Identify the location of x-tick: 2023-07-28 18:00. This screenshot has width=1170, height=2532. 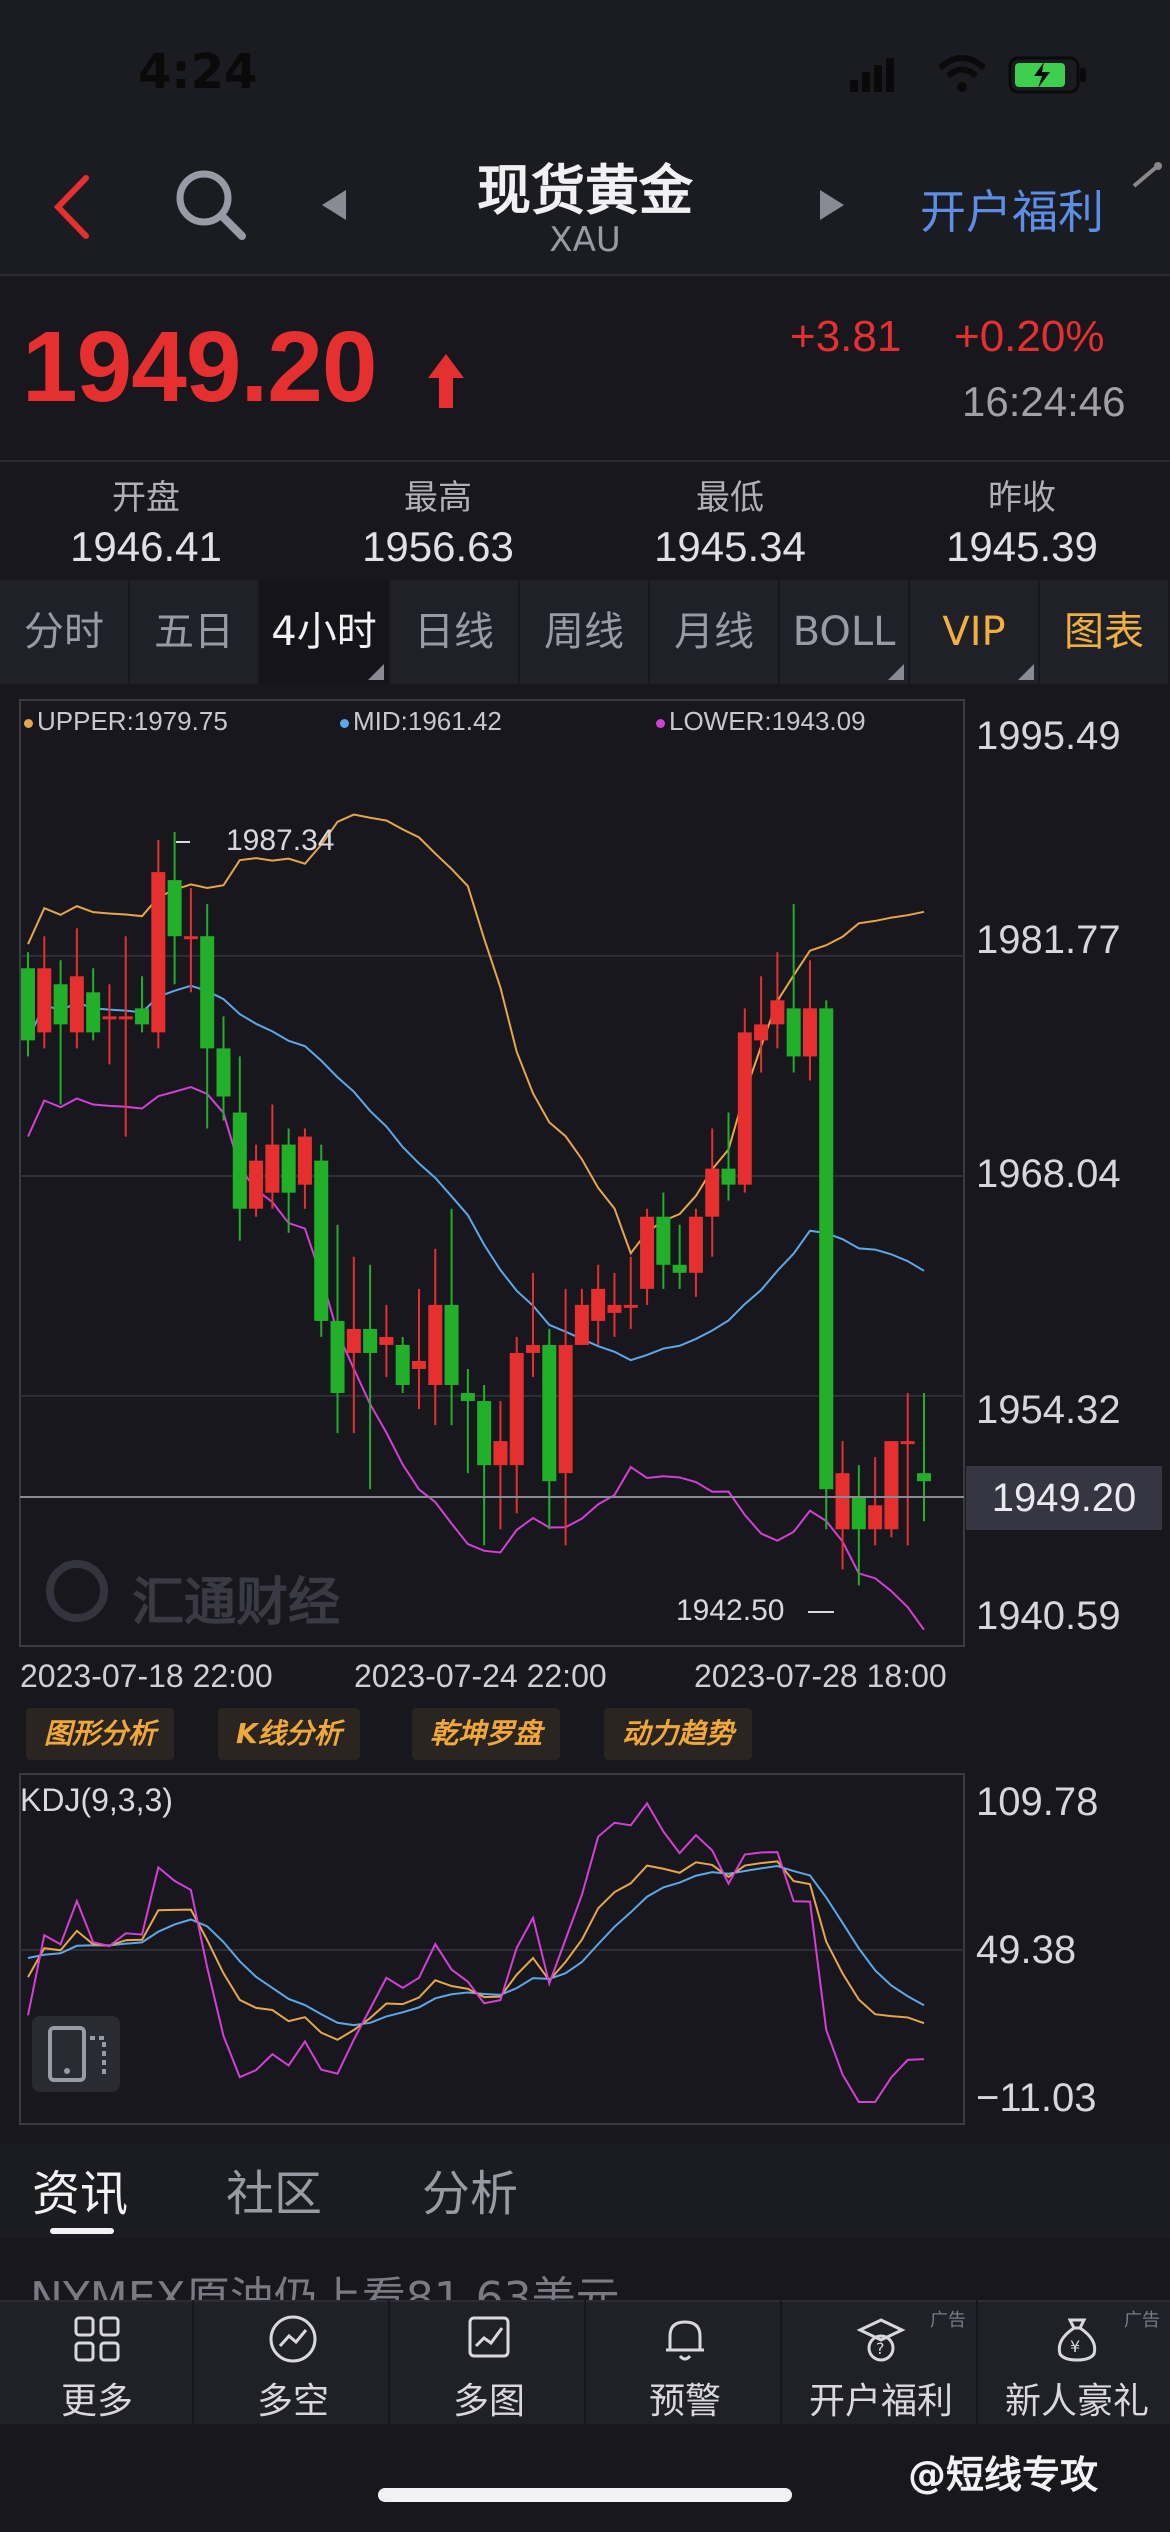
(820, 1676).